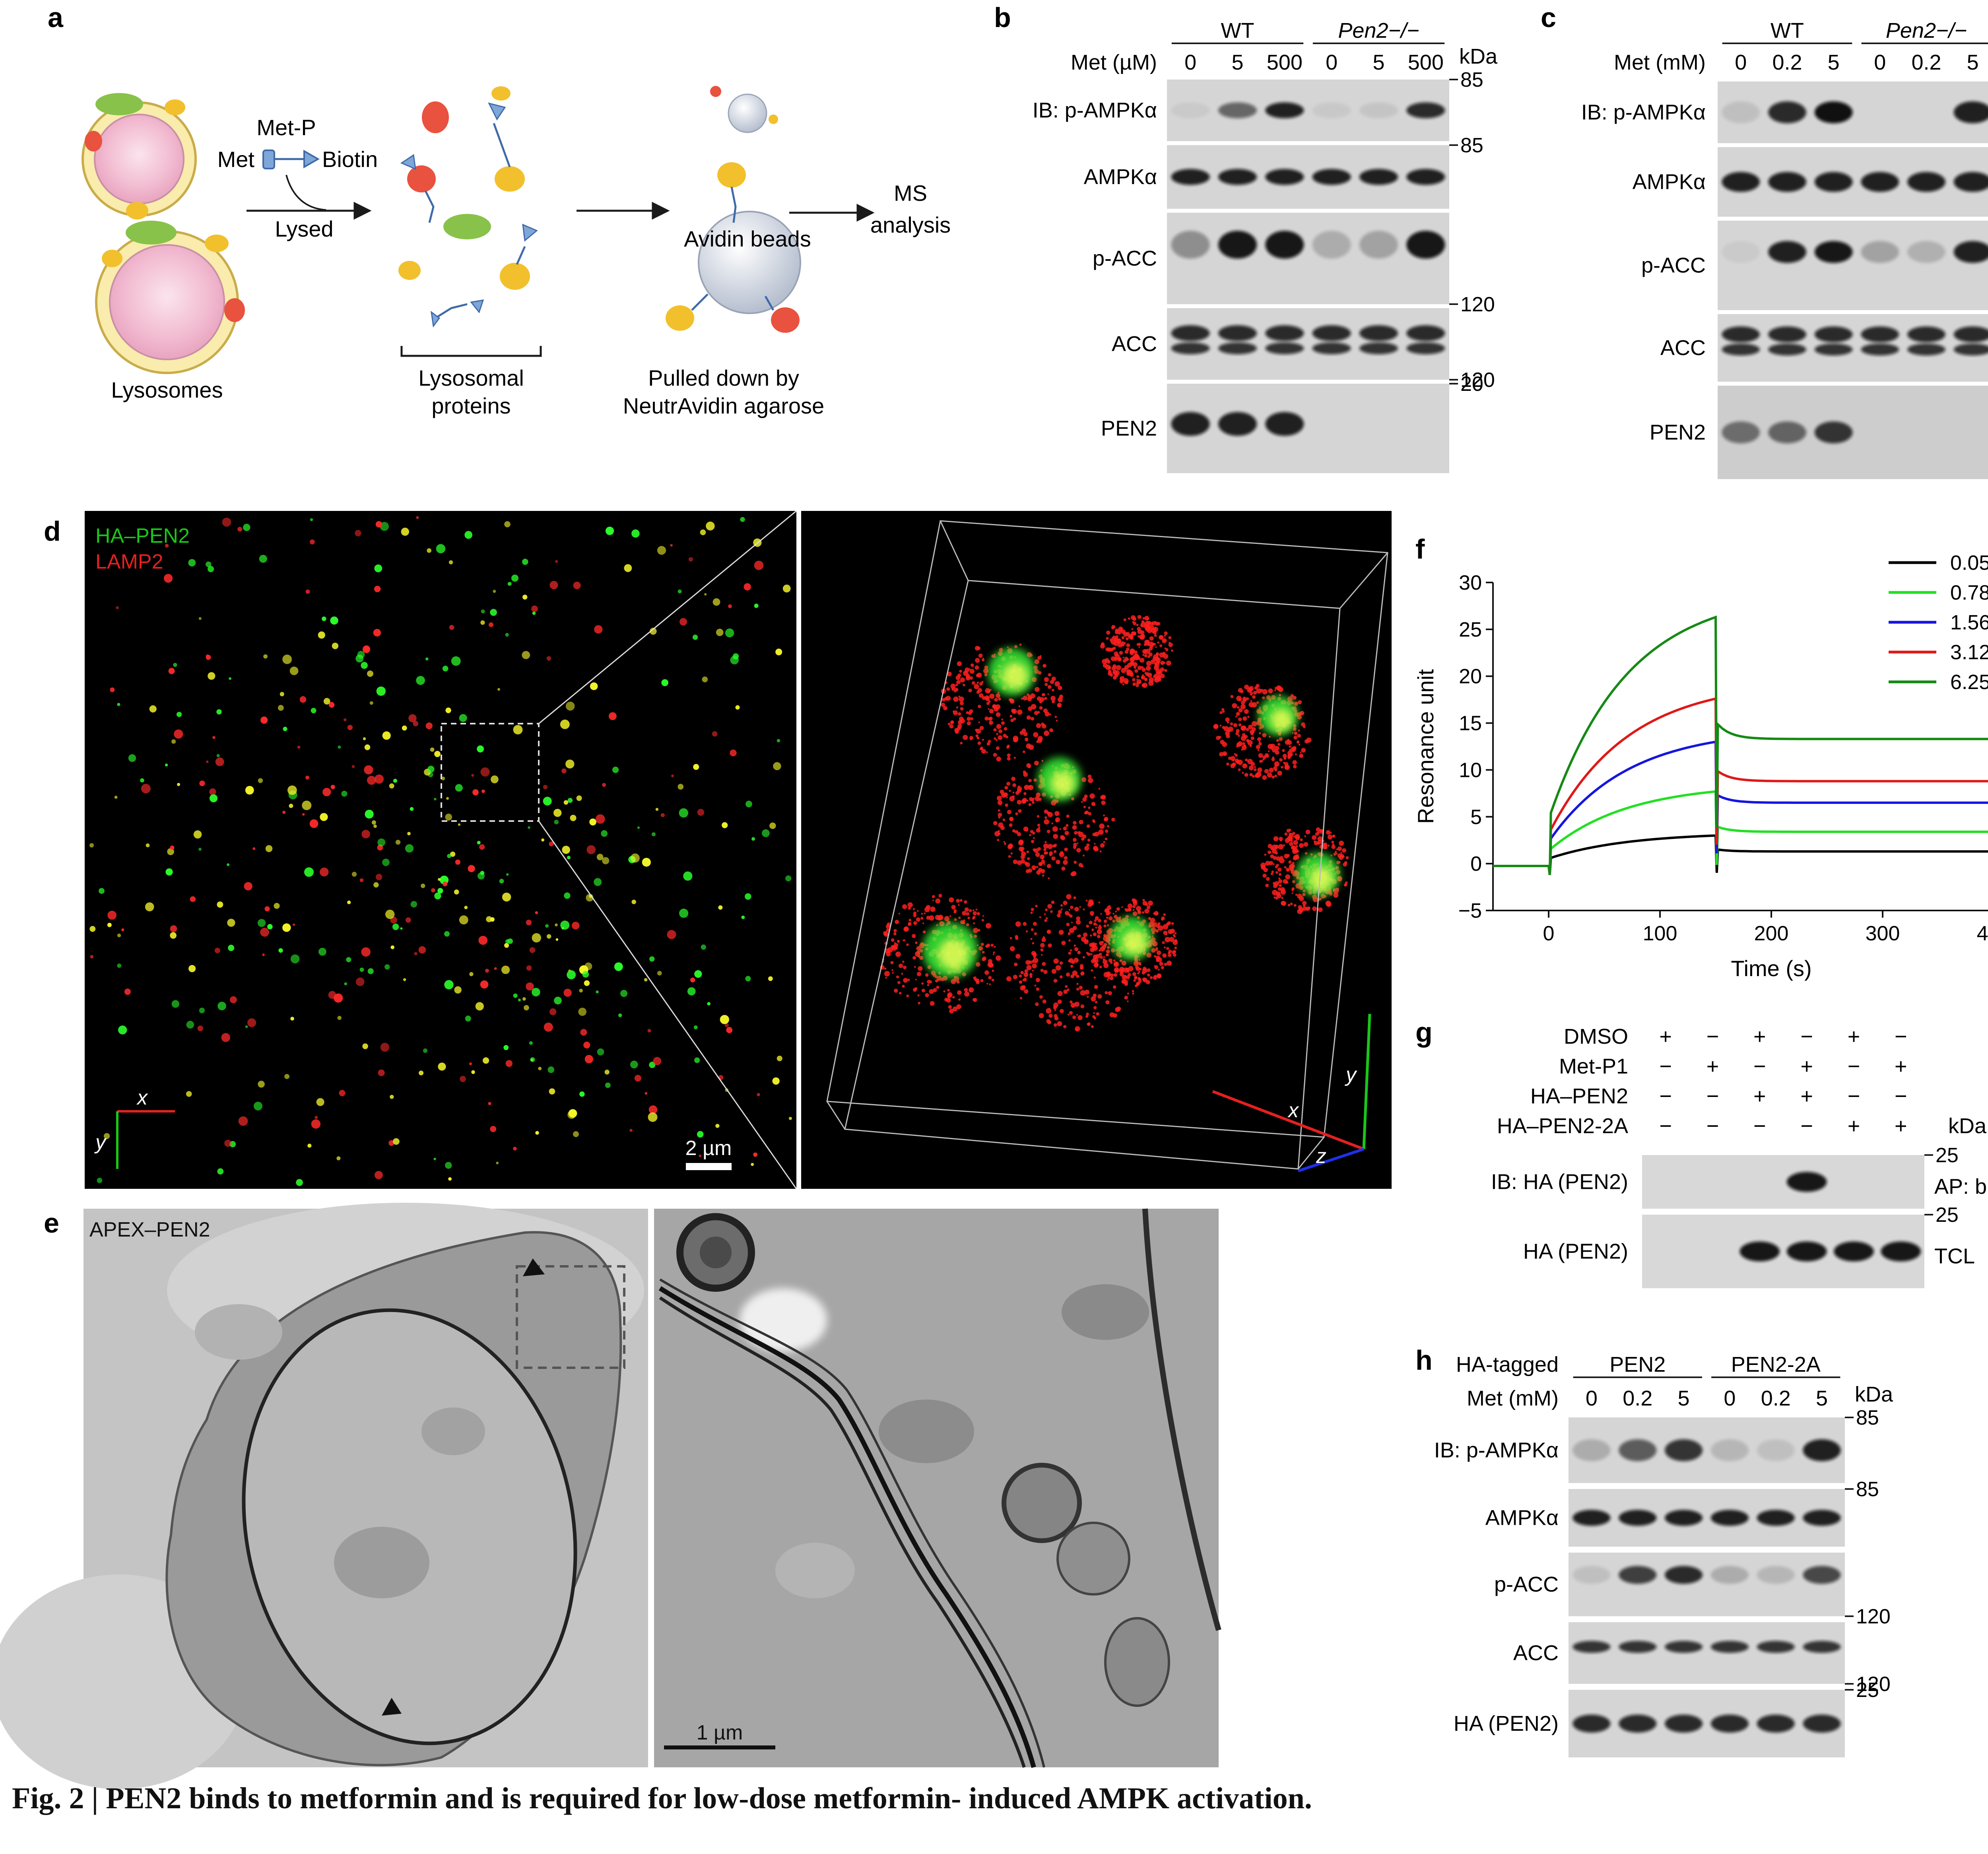  I want to click on kda-label: kDa, so click(1967, 1126).